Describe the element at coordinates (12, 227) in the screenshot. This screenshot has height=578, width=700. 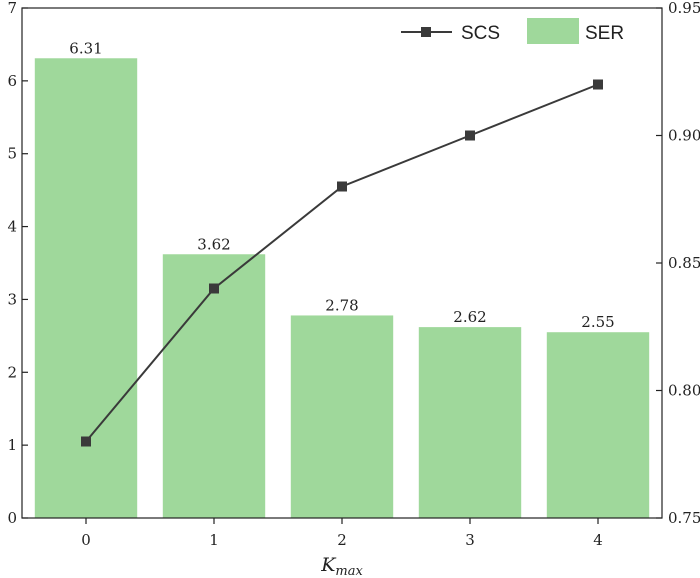
I see `left-tick-label-4: 4` at that location.